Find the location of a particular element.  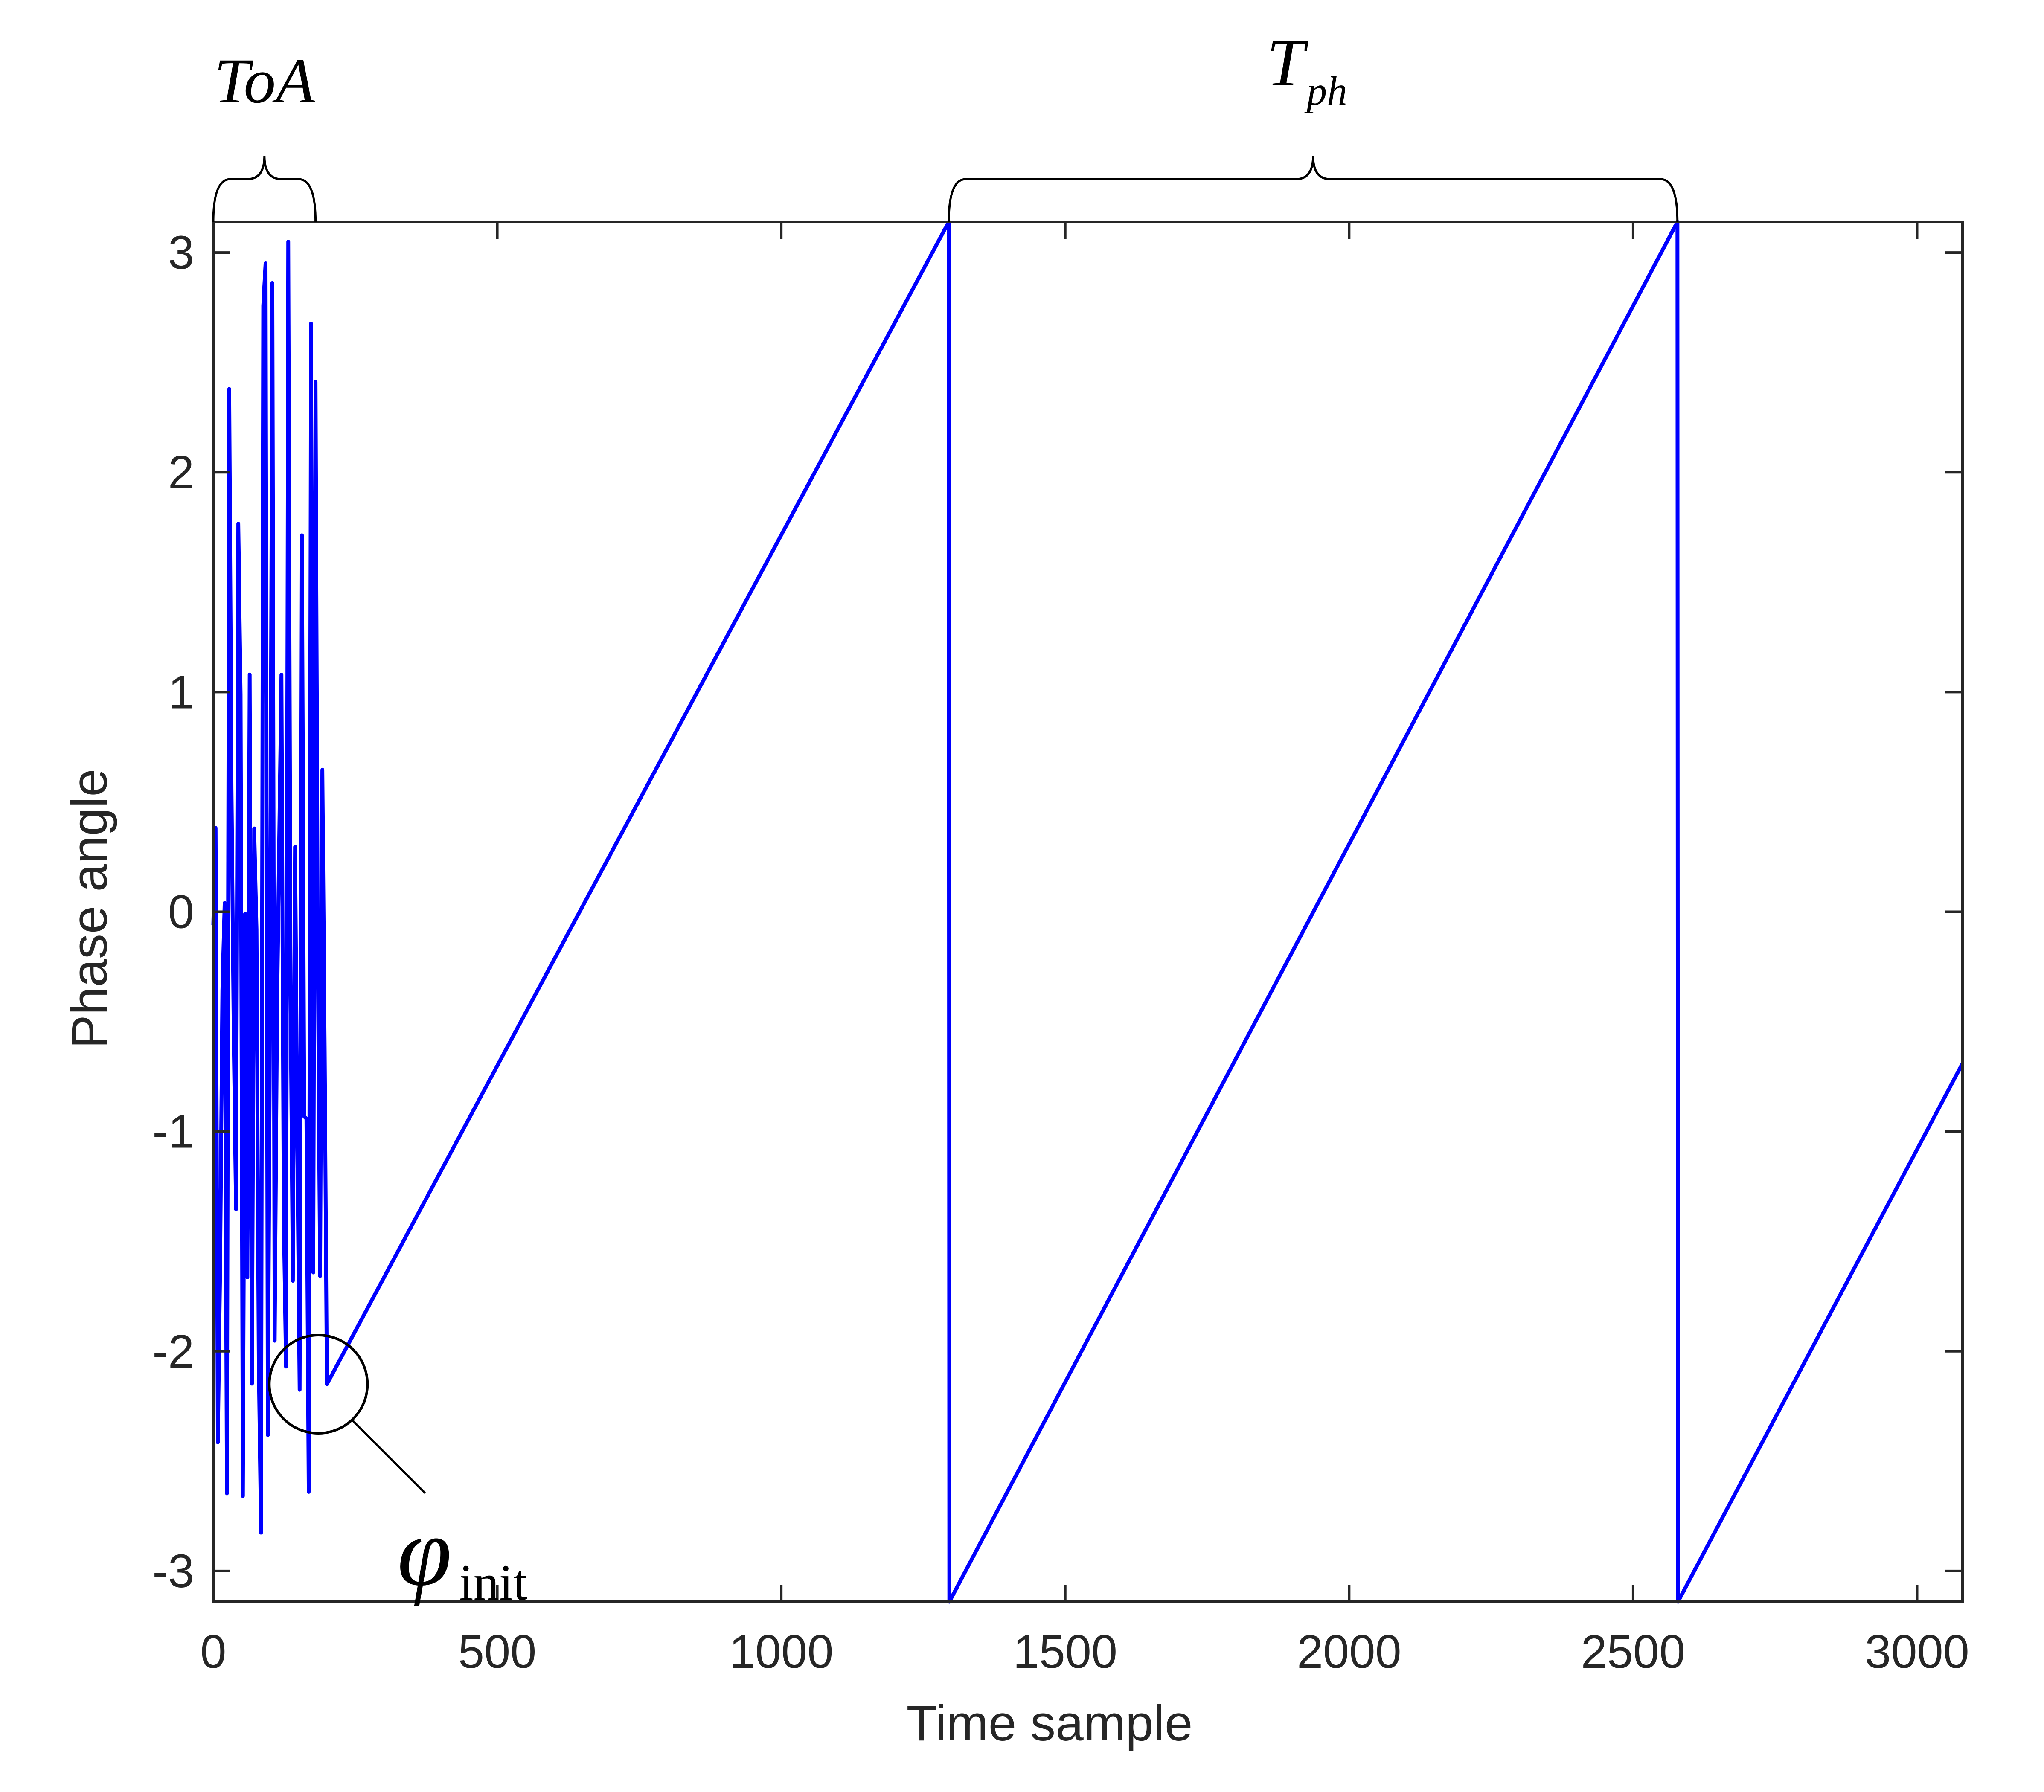

phi-init-circle is located at coordinates (318, 1384).